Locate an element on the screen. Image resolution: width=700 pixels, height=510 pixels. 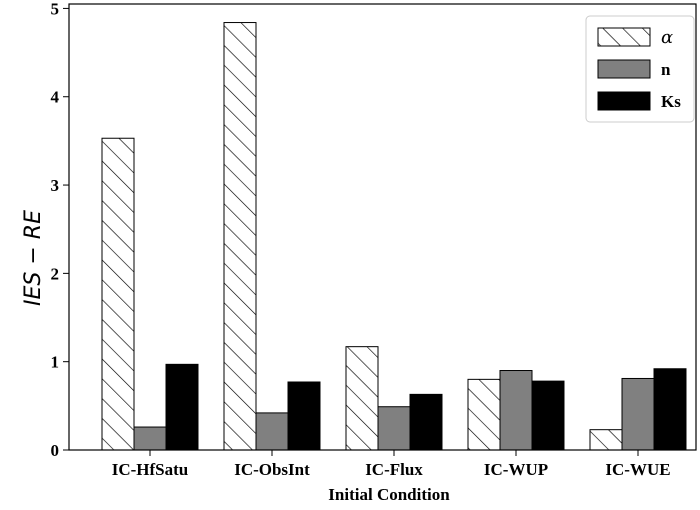
bar-IC-ObsInt-Ks is located at coordinates (304, 416).